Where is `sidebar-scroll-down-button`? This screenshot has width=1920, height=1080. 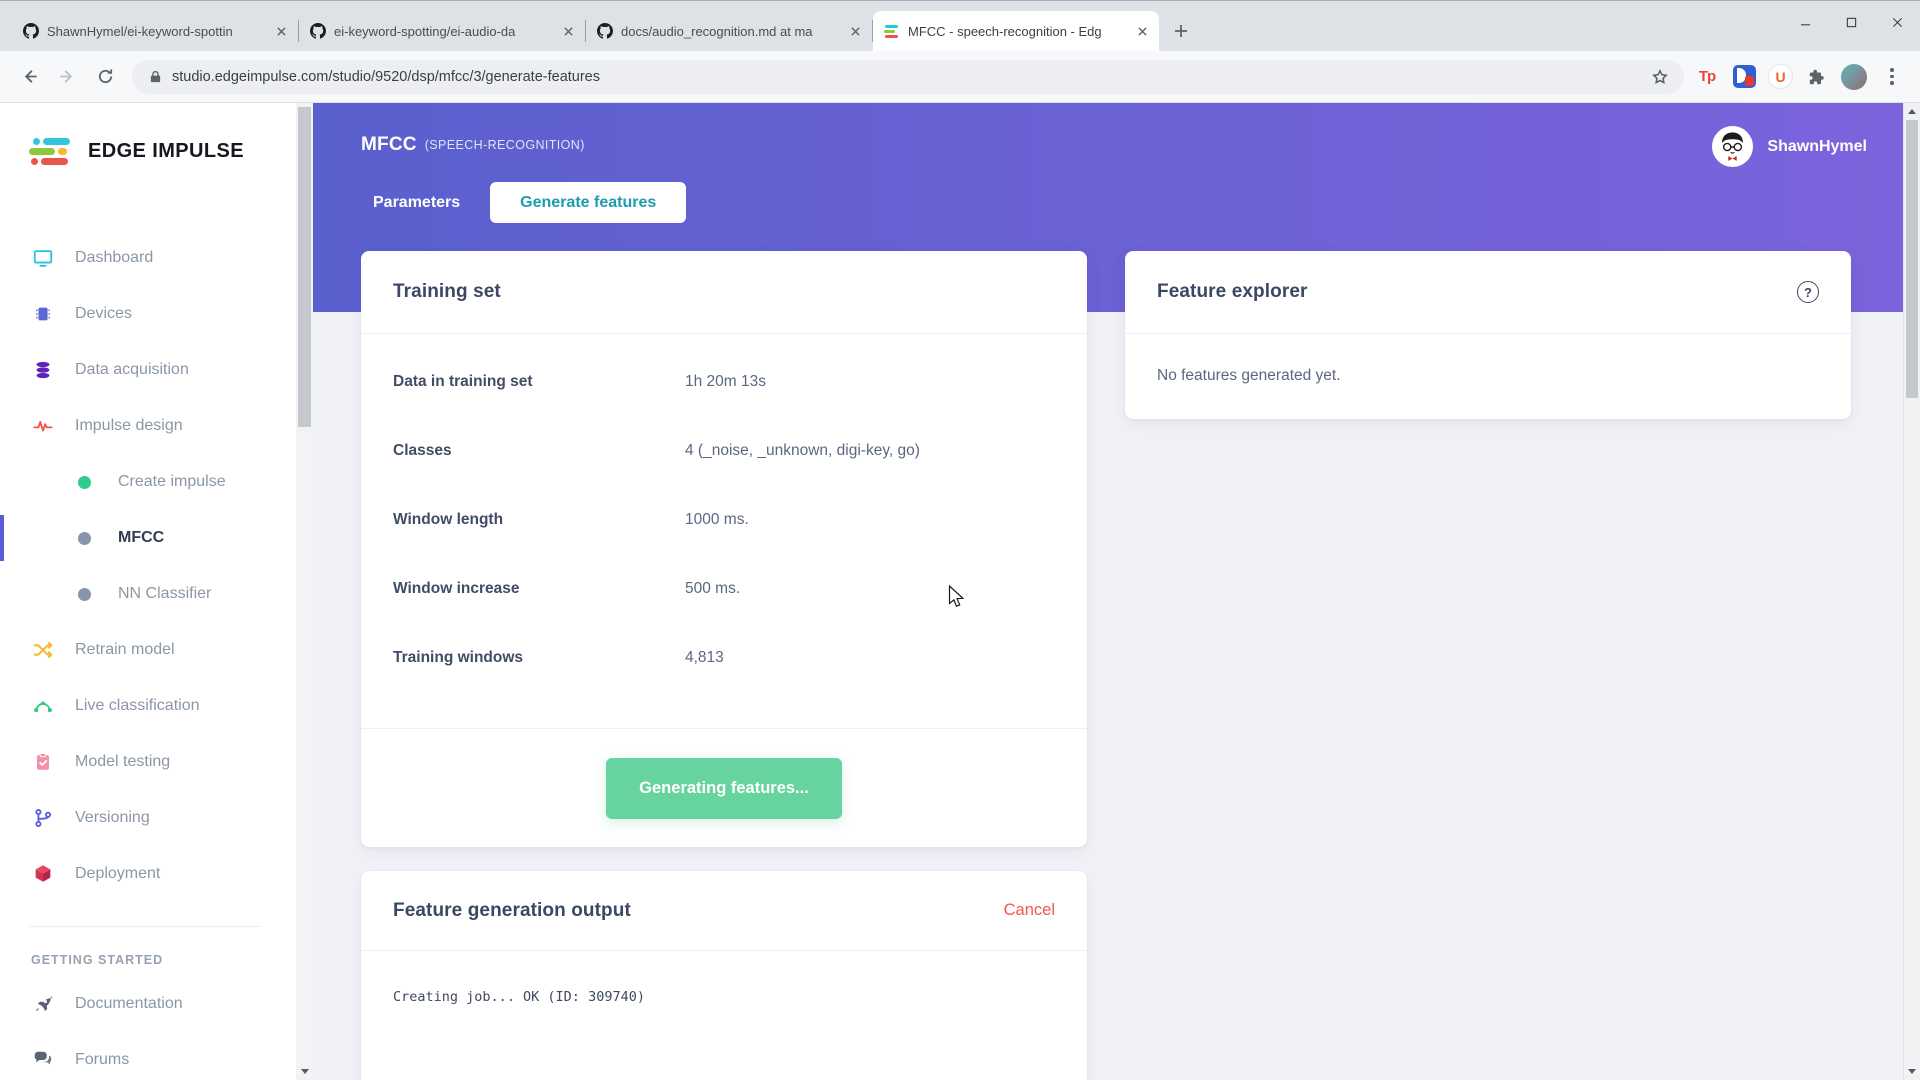
sidebar-scroll-down-button is located at coordinates (304, 1071).